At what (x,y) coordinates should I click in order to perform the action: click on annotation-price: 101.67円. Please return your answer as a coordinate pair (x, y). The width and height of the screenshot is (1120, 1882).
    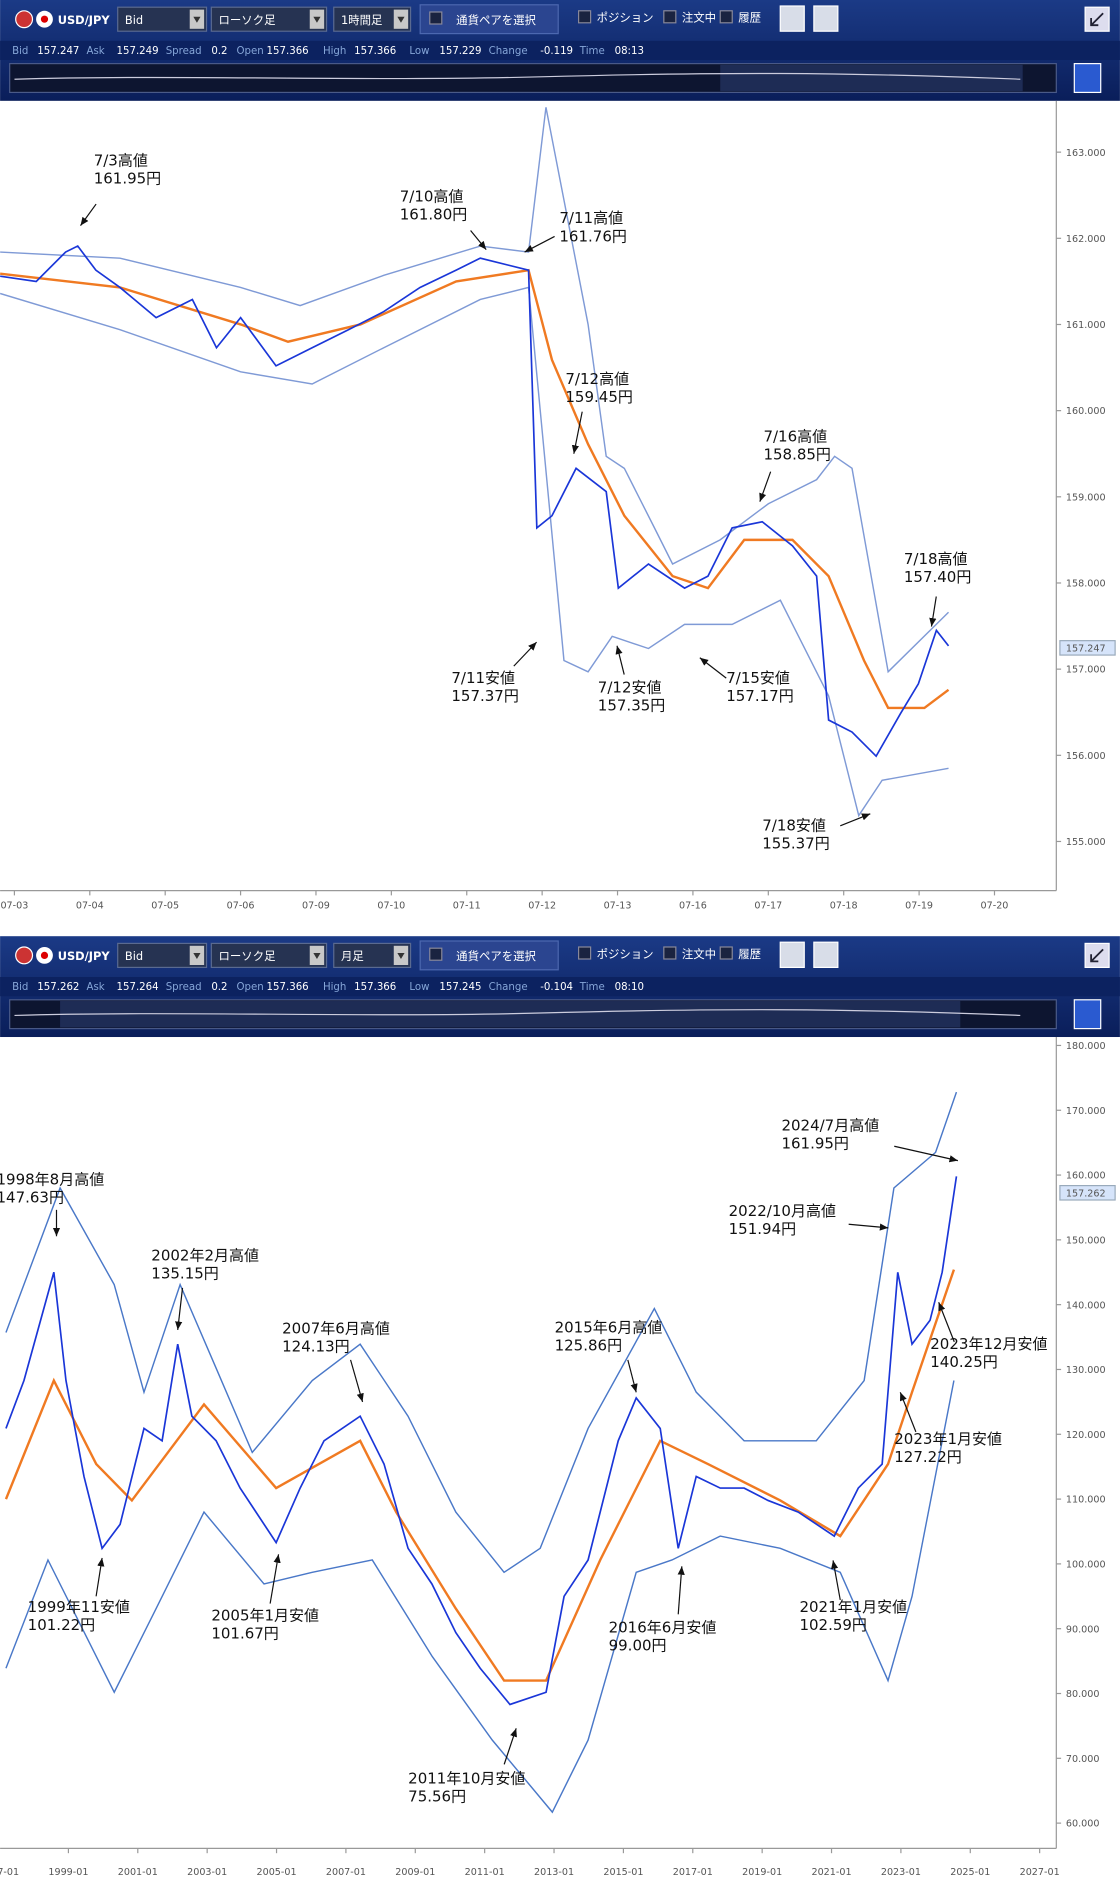
    Looking at the image, I should click on (245, 1633).